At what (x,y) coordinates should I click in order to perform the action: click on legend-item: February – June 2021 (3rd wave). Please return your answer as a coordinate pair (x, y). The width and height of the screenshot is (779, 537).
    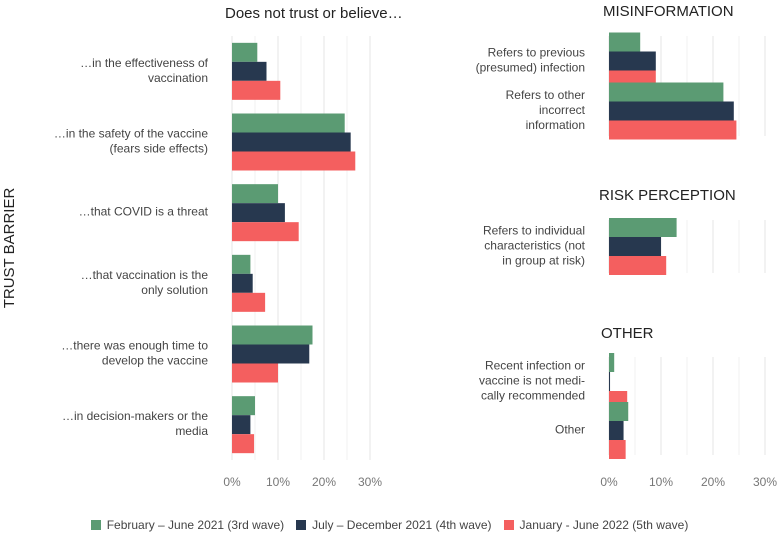
    Looking at the image, I should click on (187, 525).